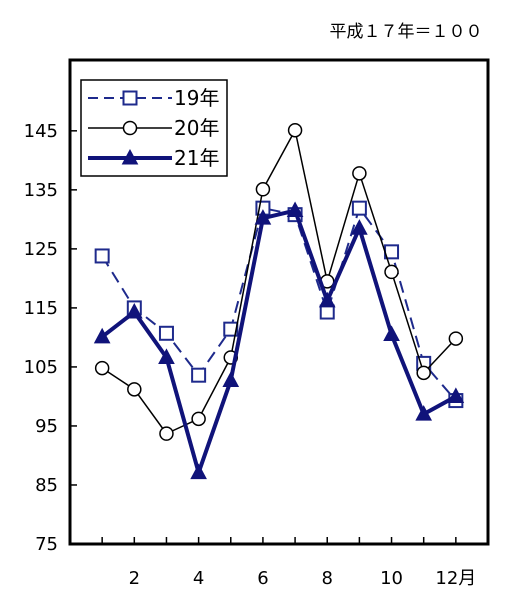 The height and width of the screenshot is (590, 521). Describe the element at coordinates (46, 544) in the screenshot. I see `y-tick-label: 75` at that location.